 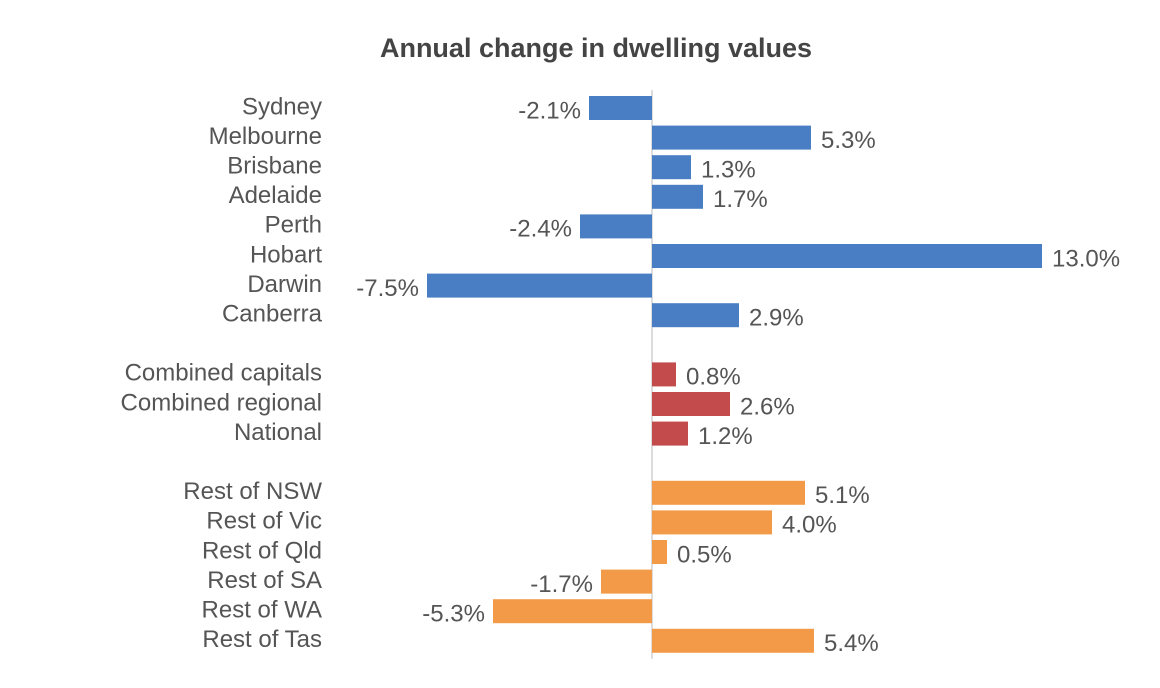 What do you see at coordinates (725, 436) in the screenshot?
I see `value-label: 1.2%` at bounding box center [725, 436].